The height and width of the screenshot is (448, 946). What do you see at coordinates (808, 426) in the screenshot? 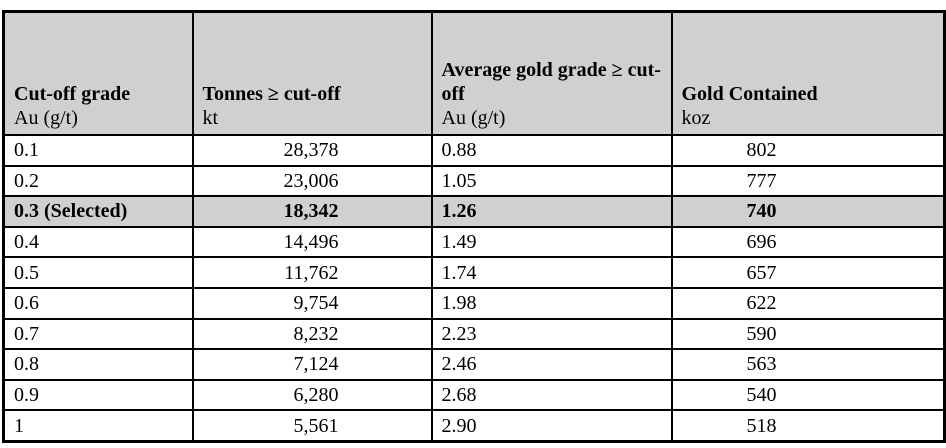
I see `gold-contained-cell: 518` at bounding box center [808, 426].